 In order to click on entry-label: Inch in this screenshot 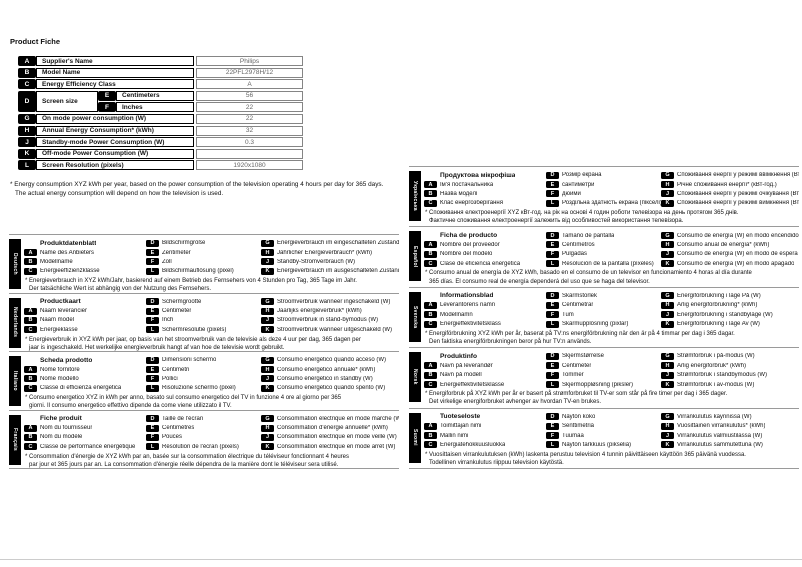, I will do `click(168, 320)`.